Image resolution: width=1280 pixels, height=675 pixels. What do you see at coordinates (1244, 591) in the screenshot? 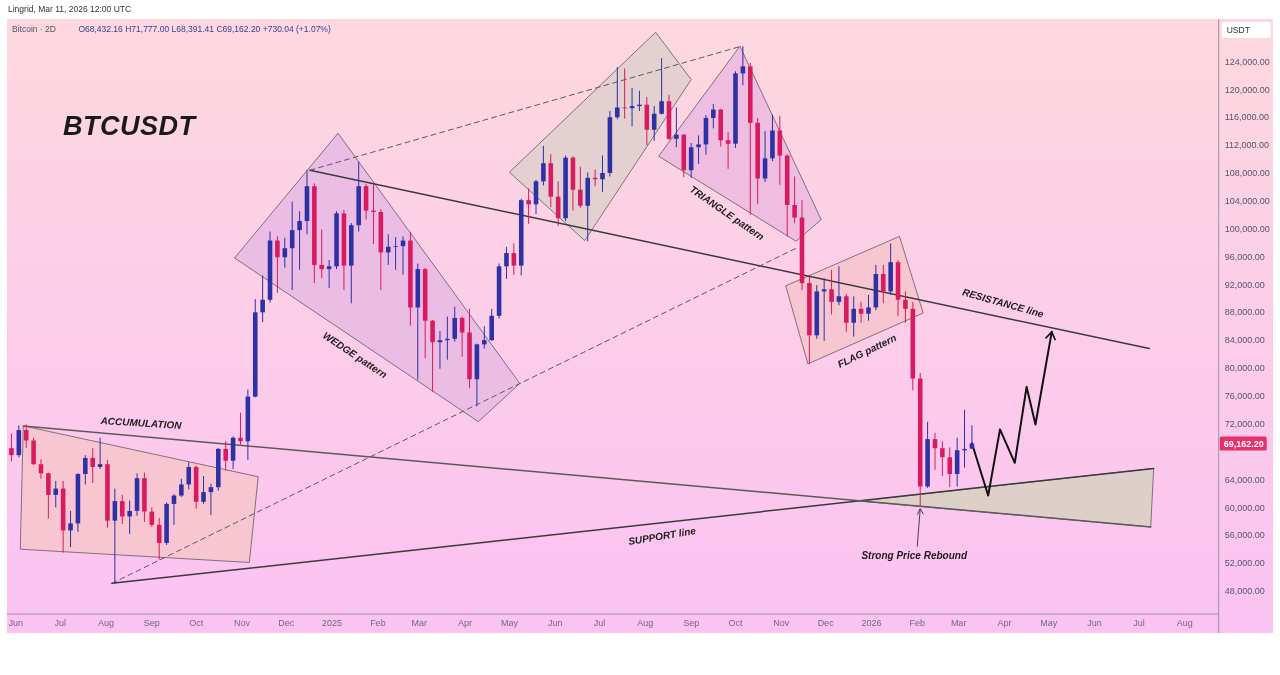
I see `y-tick-label: 48,000.00` at bounding box center [1244, 591].